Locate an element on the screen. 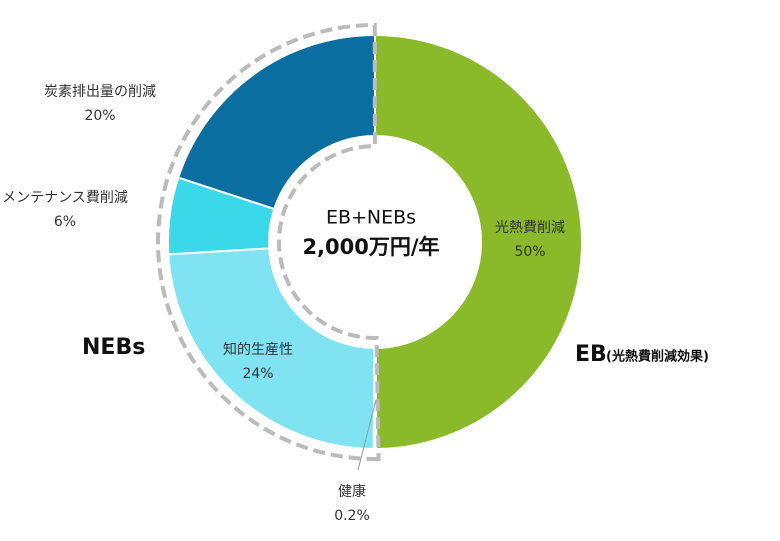 The image size is (780, 541). group-label: NEBs is located at coordinates (113, 347).